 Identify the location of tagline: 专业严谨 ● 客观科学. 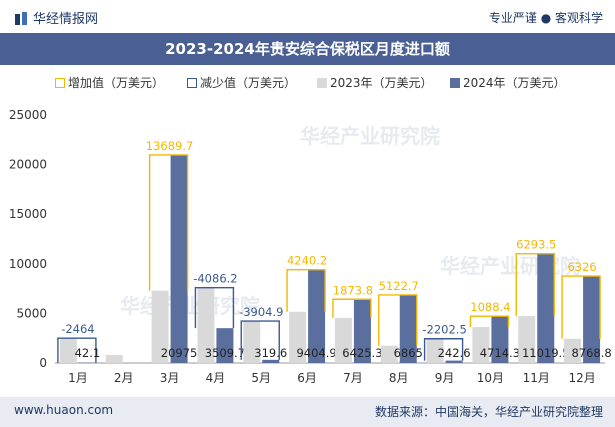
(545, 18).